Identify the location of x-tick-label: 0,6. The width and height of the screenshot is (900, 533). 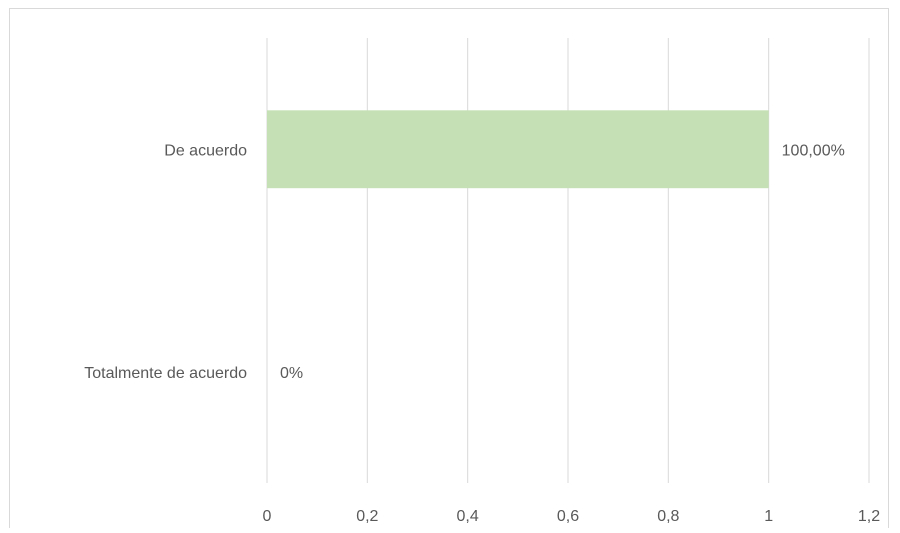
(568, 516).